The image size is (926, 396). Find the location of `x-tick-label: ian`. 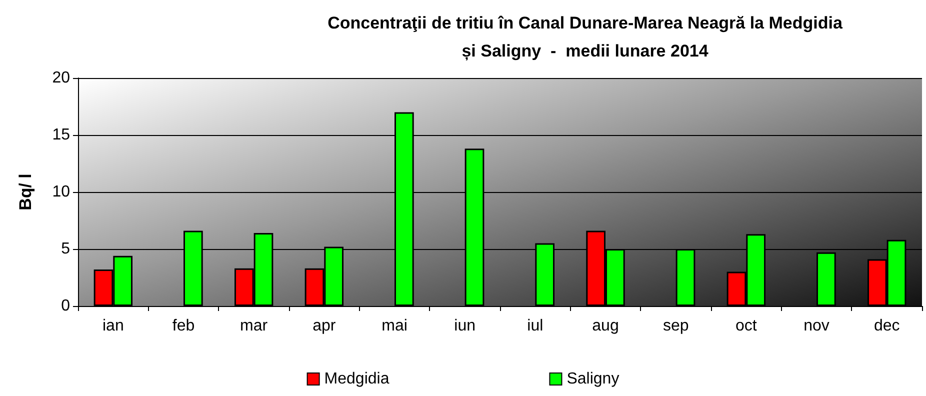

x-tick-label: ian is located at coordinates (113, 326).